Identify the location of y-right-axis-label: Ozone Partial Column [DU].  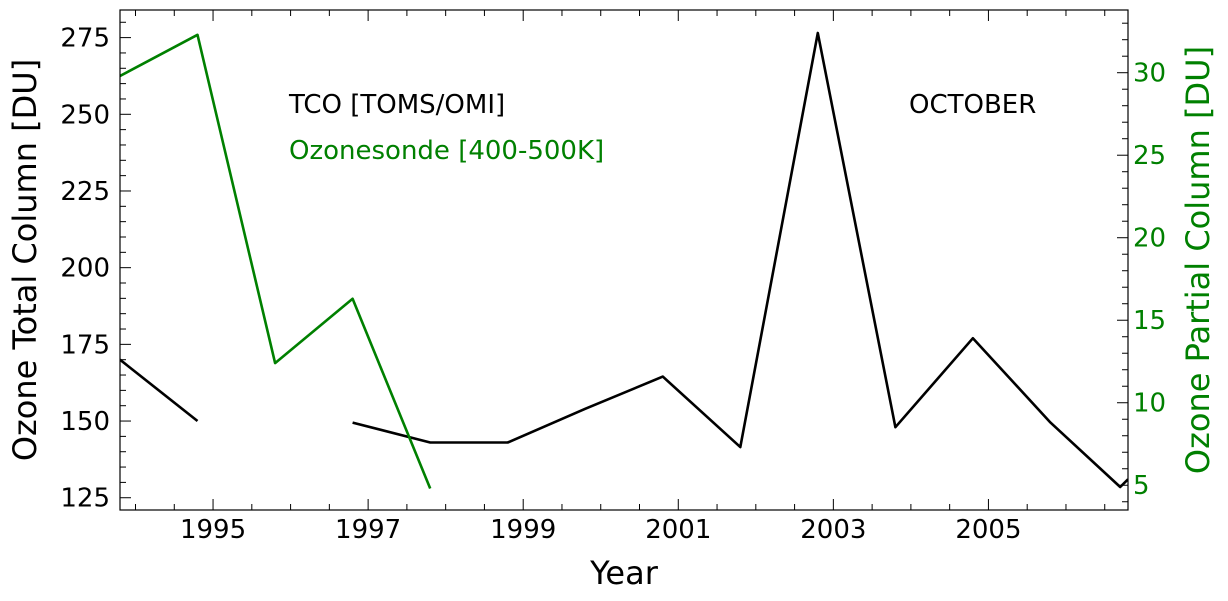
(1198, 260).